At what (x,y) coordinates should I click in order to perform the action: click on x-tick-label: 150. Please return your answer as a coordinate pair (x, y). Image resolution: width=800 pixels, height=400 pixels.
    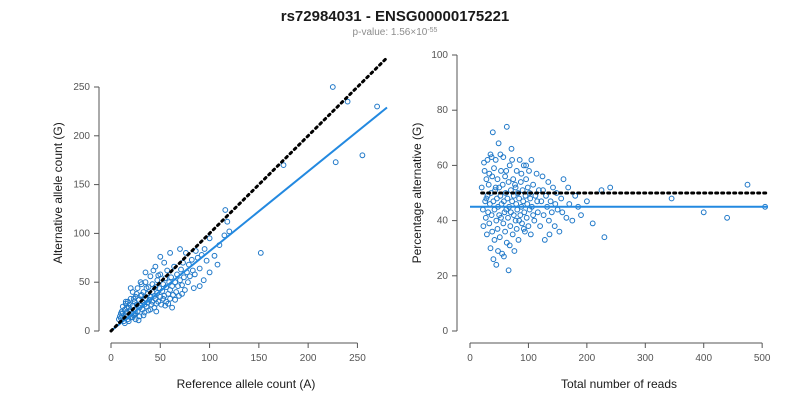
    Looking at the image, I should click on (259, 358).